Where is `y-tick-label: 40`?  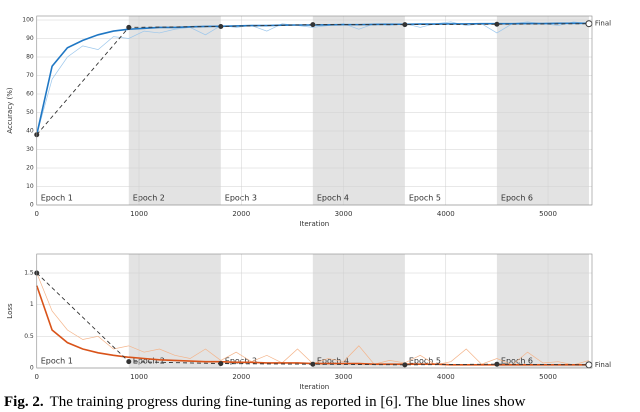
y-tick-label: 40 is located at coordinates (30, 131).